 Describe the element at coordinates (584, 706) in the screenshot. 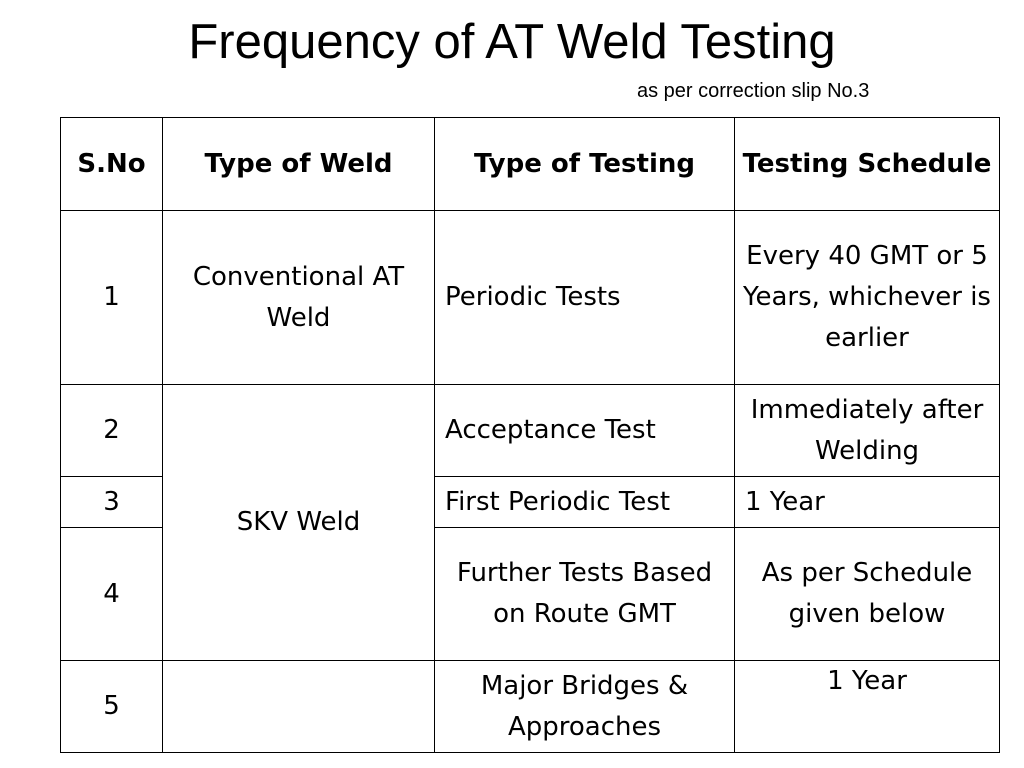

I see `cell-testing: Major Bridges & Approaches` at that location.